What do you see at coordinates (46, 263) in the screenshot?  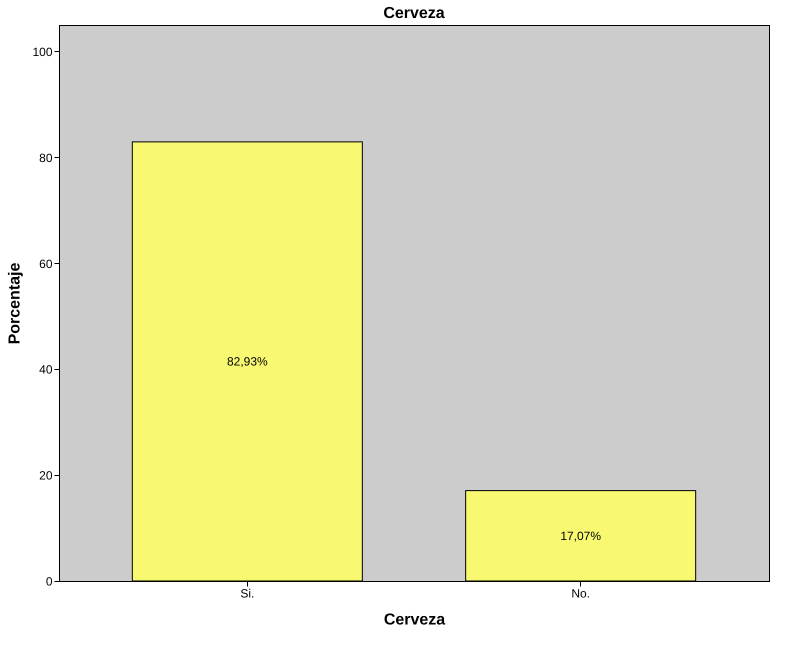 I see `y-tick-label: 60` at bounding box center [46, 263].